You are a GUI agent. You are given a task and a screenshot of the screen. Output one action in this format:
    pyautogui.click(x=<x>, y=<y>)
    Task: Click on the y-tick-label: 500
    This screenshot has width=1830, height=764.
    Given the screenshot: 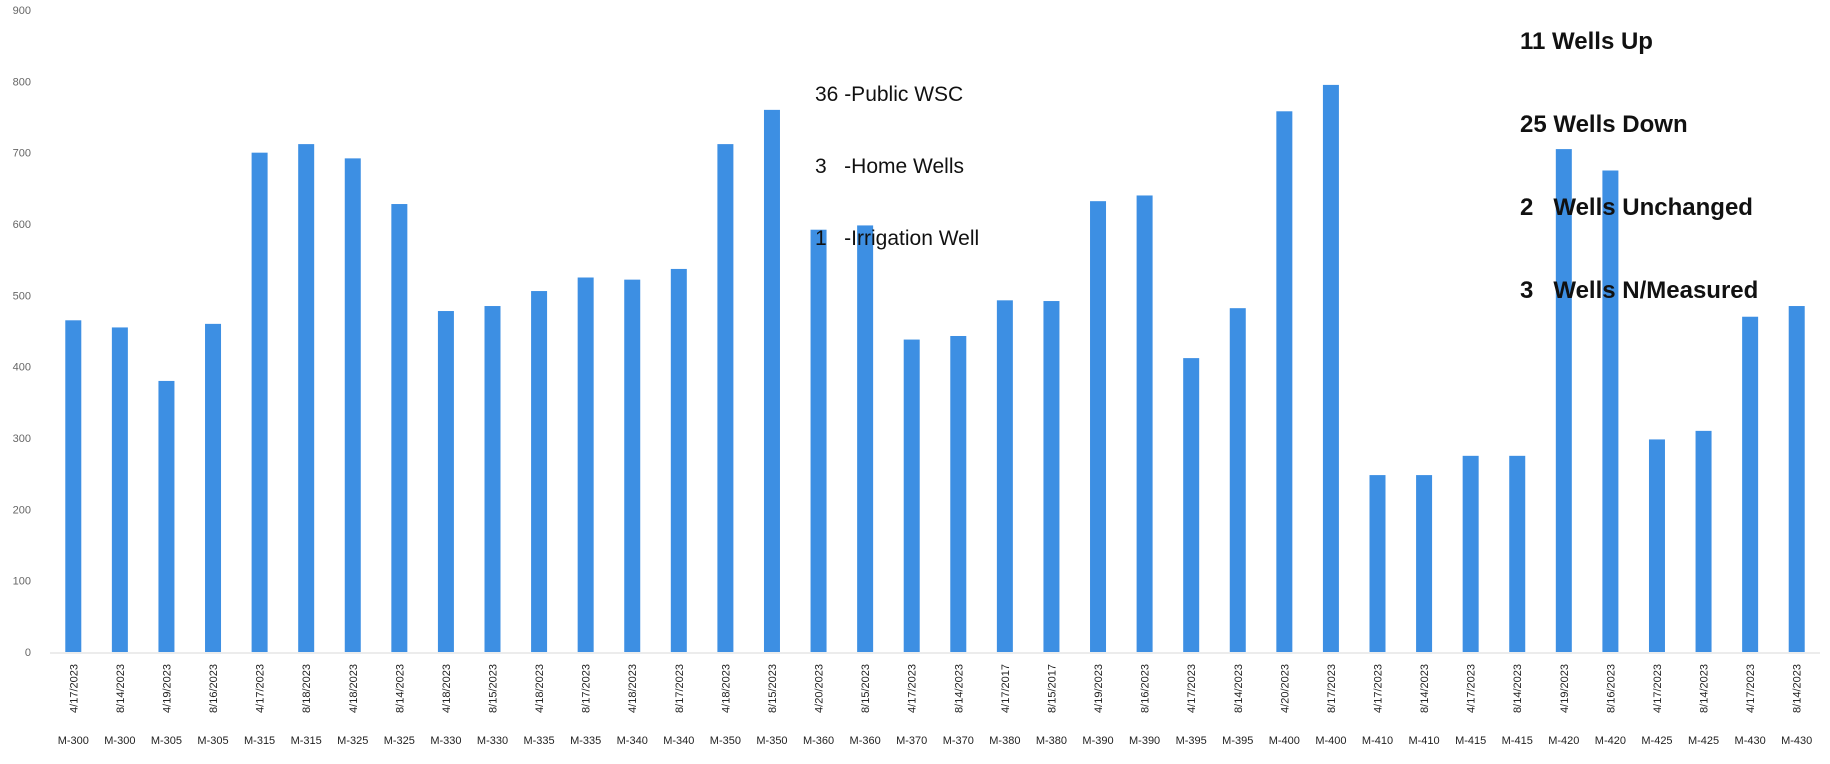 What is the action you would take?
    pyautogui.click(x=22, y=296)
    